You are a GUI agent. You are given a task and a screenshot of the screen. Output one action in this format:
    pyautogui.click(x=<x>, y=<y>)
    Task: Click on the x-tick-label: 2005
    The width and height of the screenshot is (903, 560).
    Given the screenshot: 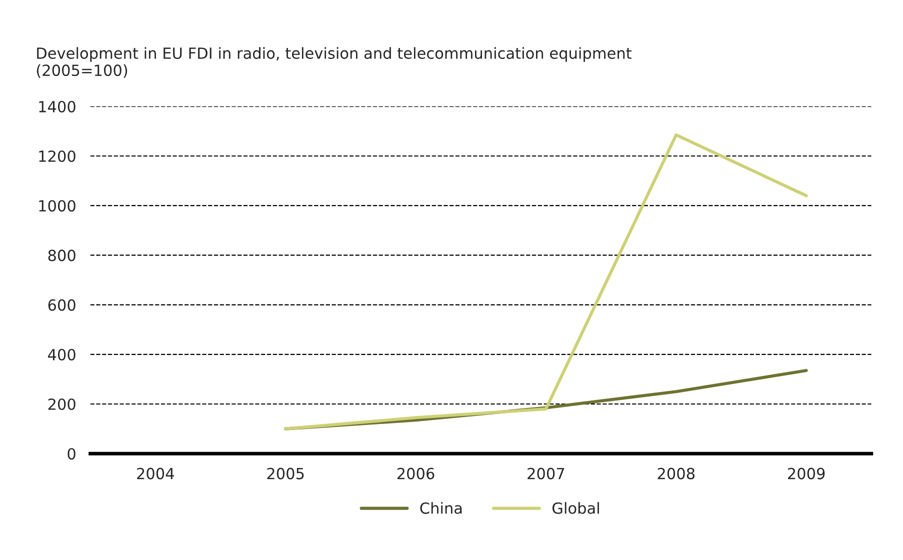 What is the action you would take?
    pyautogui.click(x=285, y=474)
    